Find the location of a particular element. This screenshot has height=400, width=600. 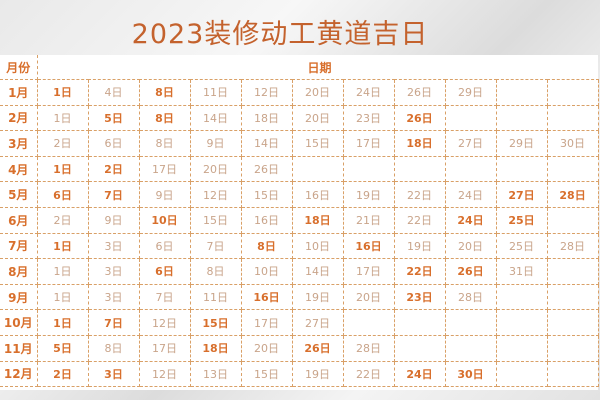

dates-header: 日期 is located at coordinates (318, 67).